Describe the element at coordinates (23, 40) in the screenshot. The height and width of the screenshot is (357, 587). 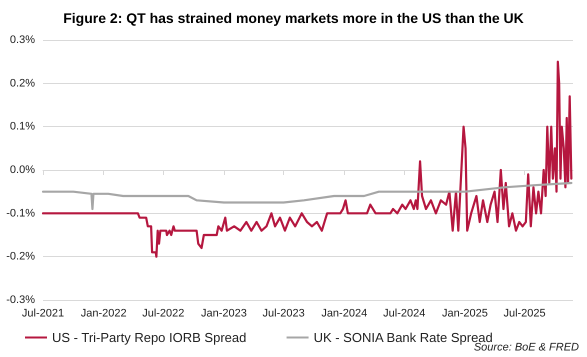
I see `y-tick-label: 0.3%` at that location.